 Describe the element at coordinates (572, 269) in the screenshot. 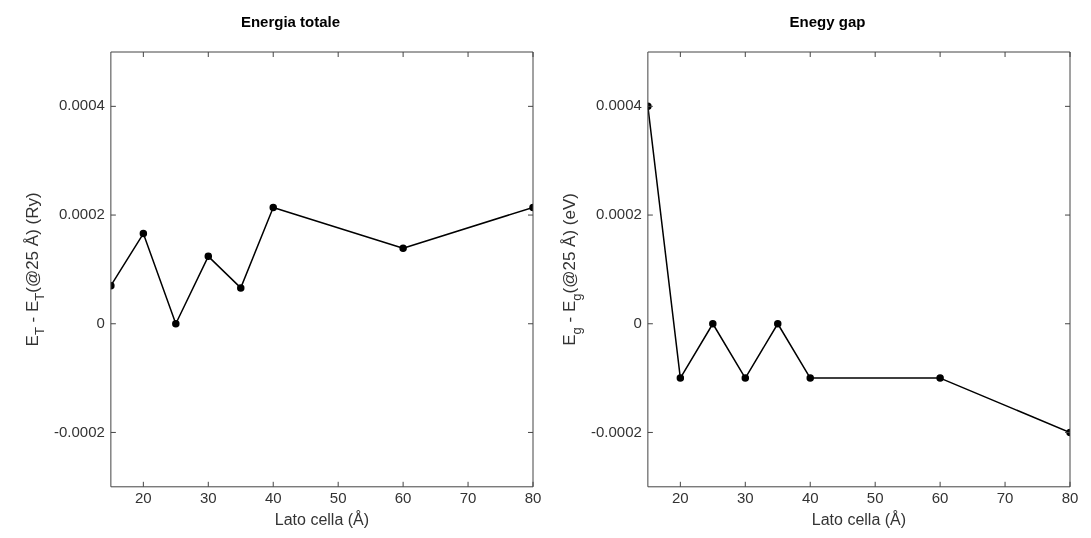

I see `y-axis-title: Eg - Eg(@25 Å) (eV)` at that location.